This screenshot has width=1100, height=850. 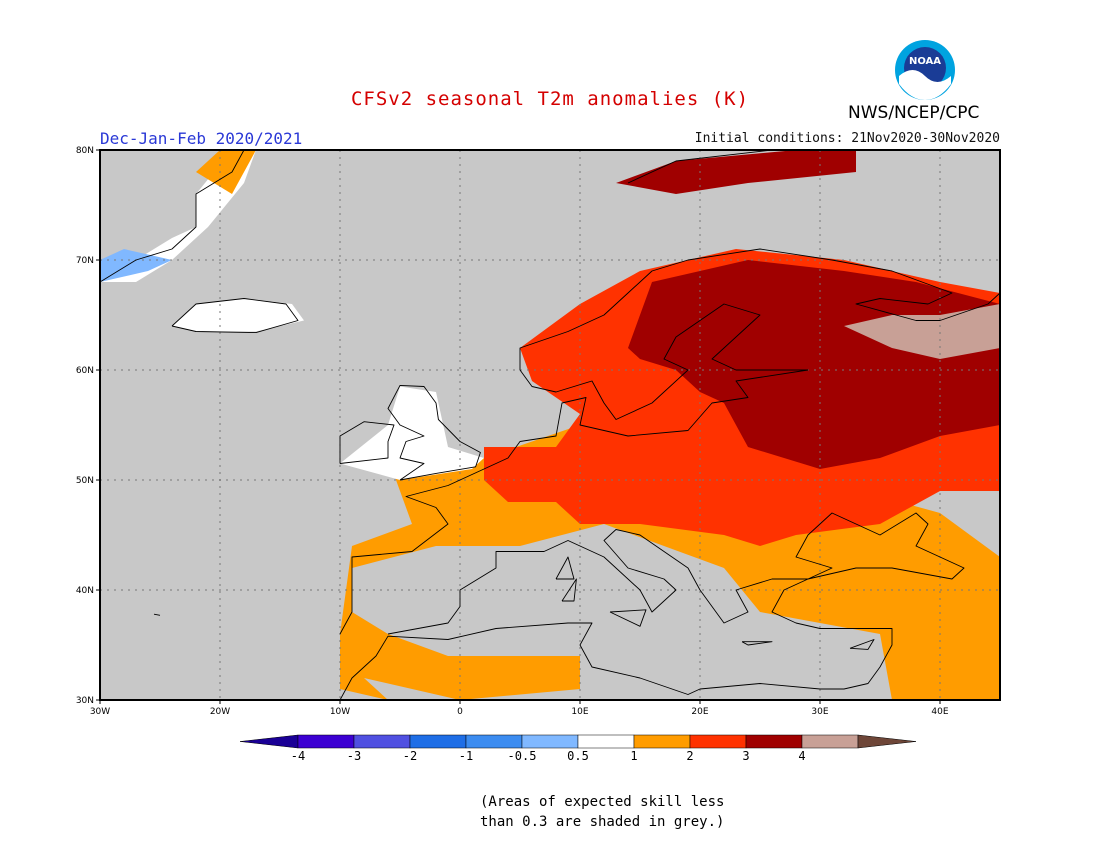 I want to click on lat-tick-label: 70N, so click(x=85, y=261).